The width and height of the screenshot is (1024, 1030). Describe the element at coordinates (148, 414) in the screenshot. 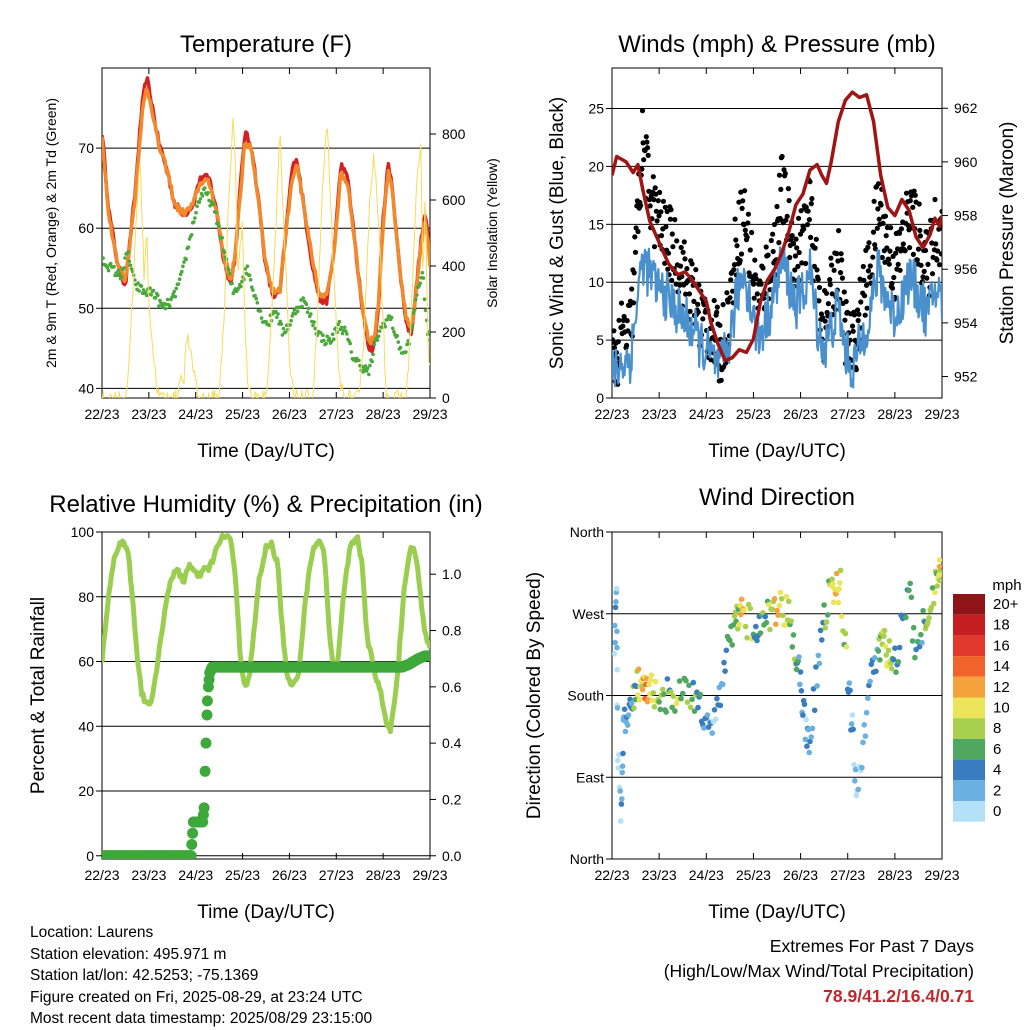

I see `x-tick-label: 23/23` at that location.